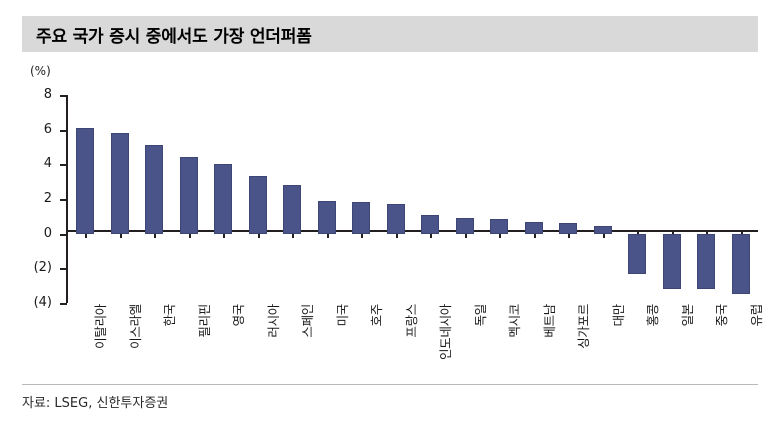  I want to click on y-tick-label: (2), so click(42, 268).